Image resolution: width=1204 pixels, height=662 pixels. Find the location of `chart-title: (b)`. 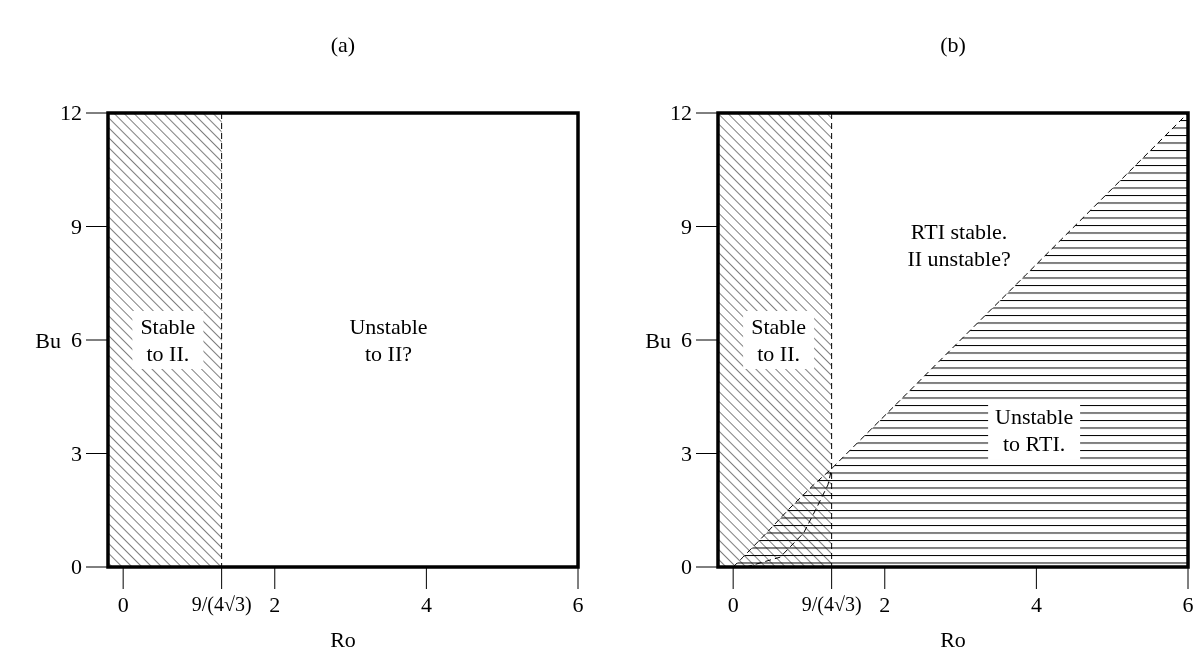

chart-title: (b) is located at coordinates (953, 44).